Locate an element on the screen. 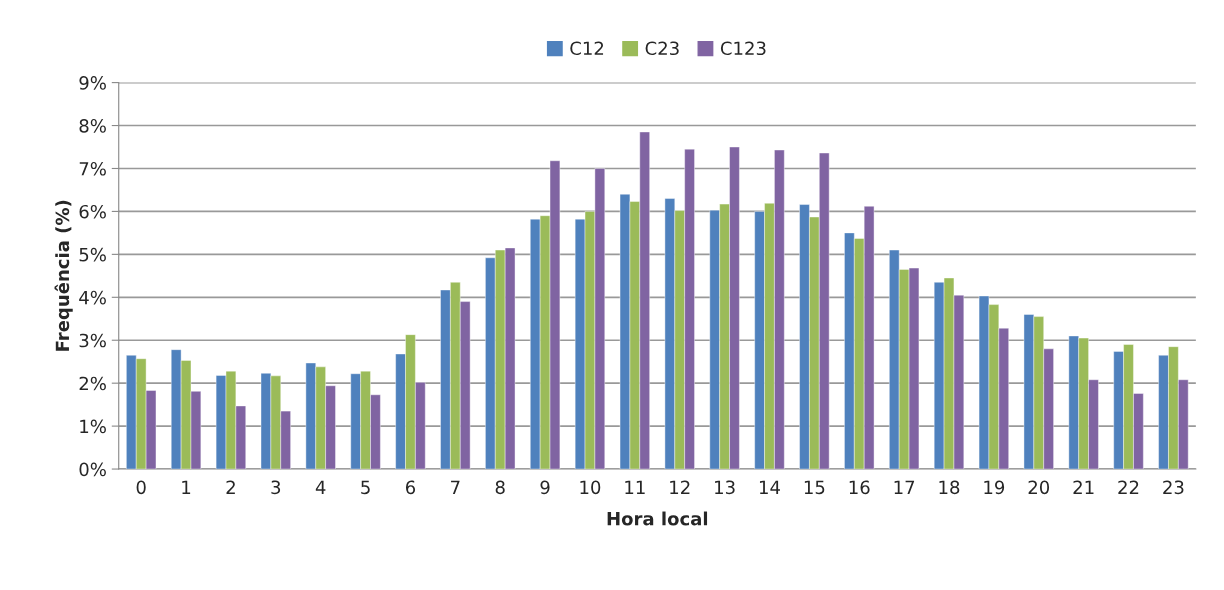  x-tick-label: 13 is located at coordinates (725, 487).